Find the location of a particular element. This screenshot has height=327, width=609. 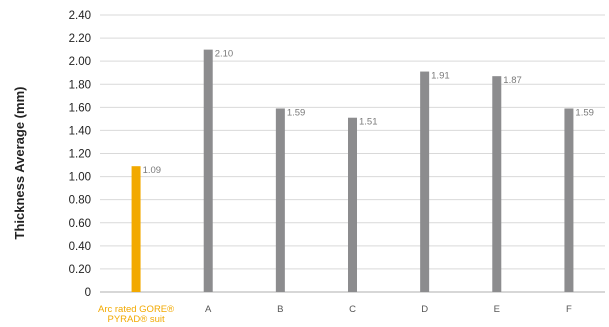

y-tick-label: 0 is located at coordinates (88, 293).